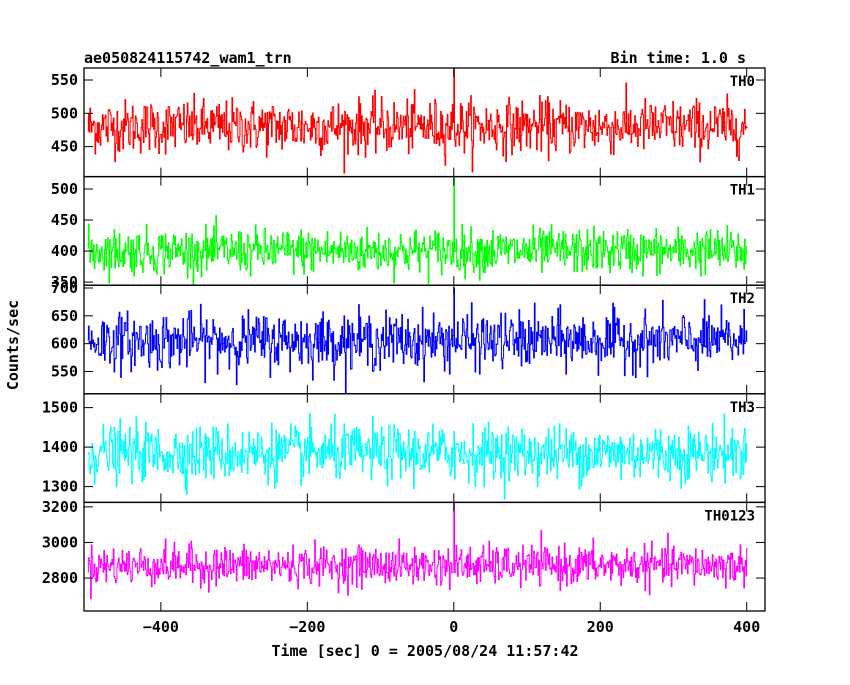 This screenshot has height=685, width=850. Describe the element at coordinates (60, 487) in the screenshot. I see `y-tick-label: 1300` at that location.